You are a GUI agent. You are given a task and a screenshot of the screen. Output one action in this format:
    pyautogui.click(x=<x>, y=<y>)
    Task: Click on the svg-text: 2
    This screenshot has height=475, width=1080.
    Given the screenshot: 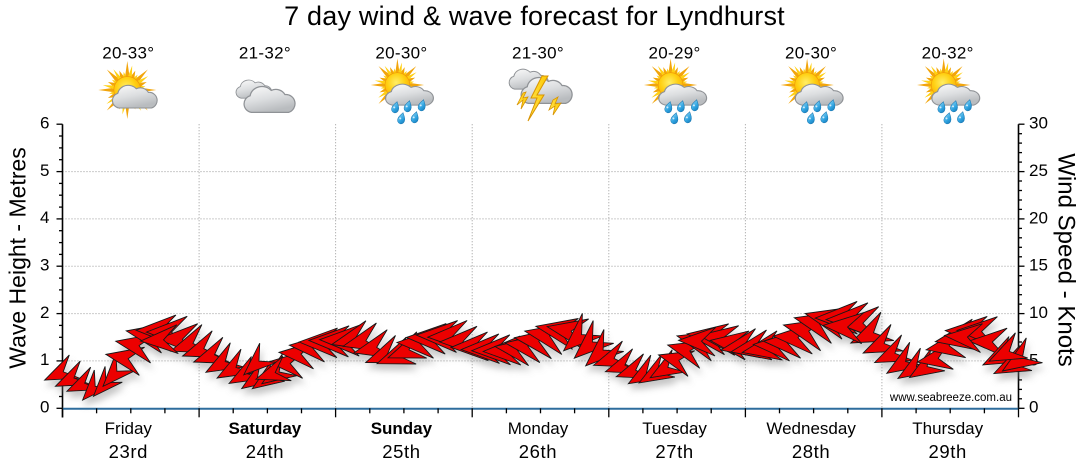 What is the action you would take?
    pyautogui.click(x=44, y=312)
    